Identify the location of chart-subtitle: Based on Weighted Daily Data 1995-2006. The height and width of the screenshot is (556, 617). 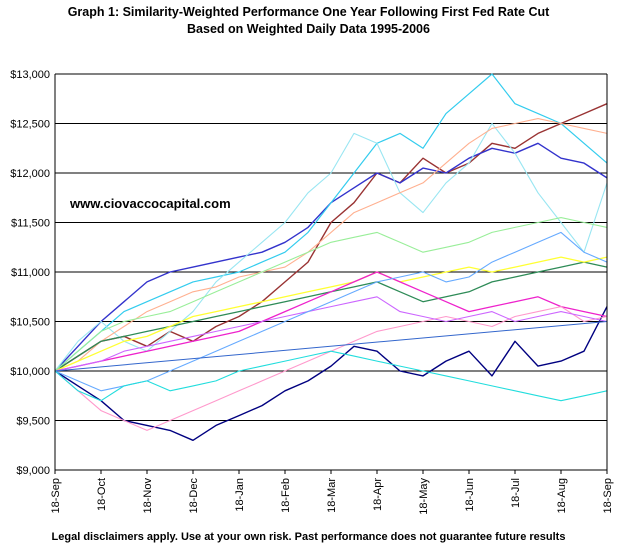
(308, 29).